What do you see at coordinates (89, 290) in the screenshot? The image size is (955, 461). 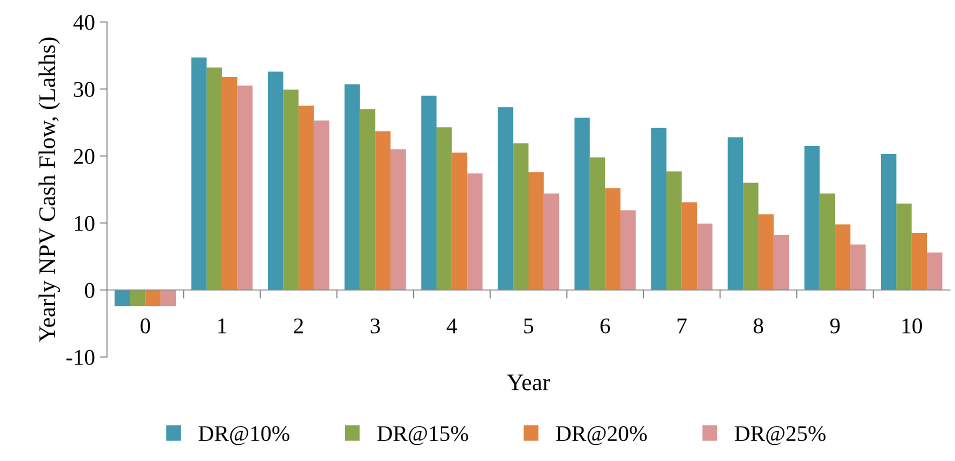 I see `y-tick-label: 0` at bounding box center [89, 290].